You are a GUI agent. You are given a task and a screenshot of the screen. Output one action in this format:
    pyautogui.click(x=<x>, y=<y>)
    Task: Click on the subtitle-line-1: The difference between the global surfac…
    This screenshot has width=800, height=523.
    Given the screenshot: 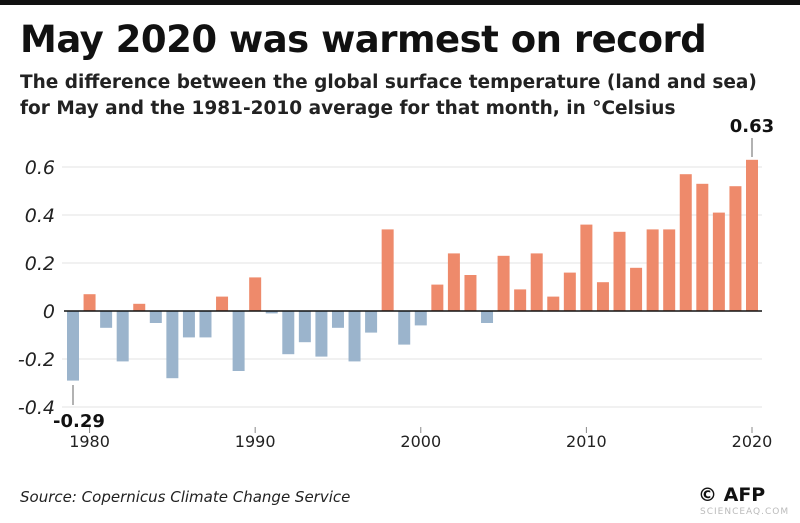 What is the action you would take?
    pyautogui.click(x=388, y=82)
    